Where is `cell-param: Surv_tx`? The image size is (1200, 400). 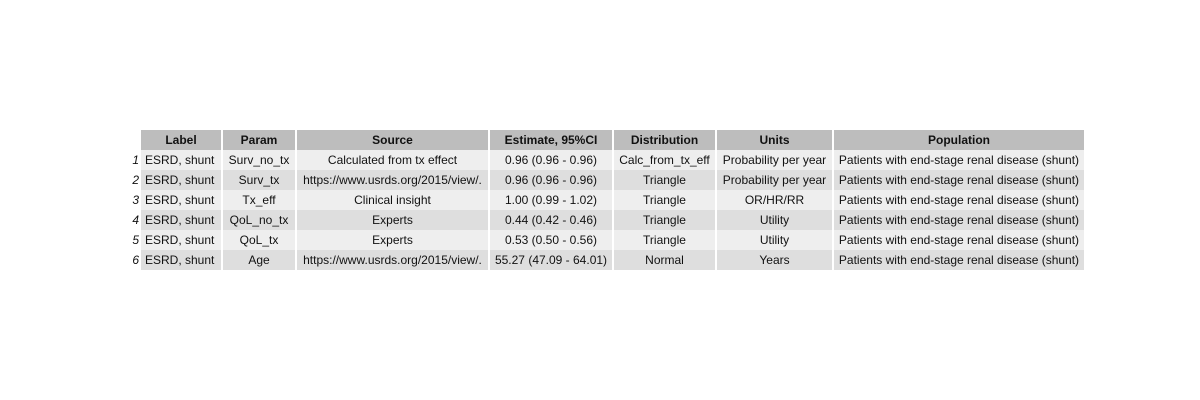 cell-param: Surv_tx is located at coordinates (259, 180).